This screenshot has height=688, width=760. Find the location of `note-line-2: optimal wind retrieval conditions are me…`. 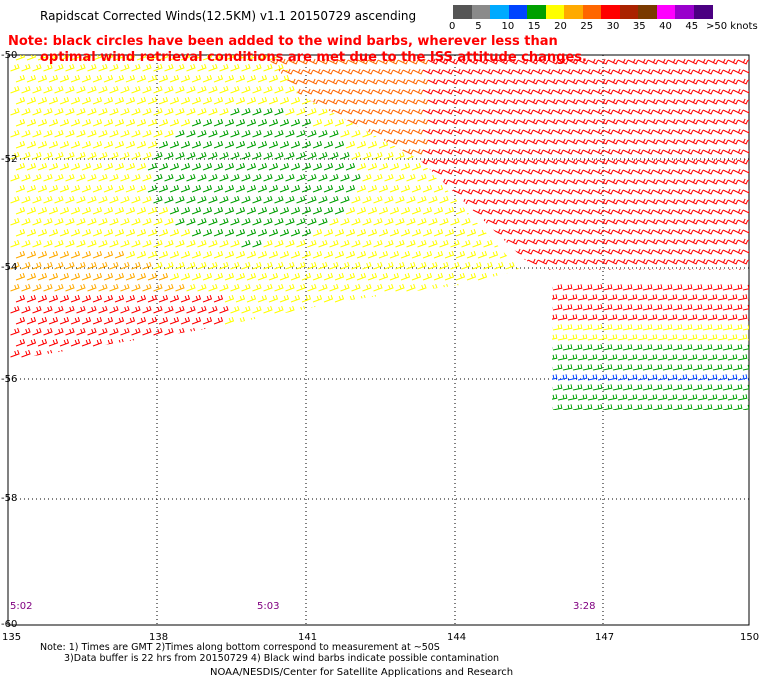

note-line-2: optimal wind retrieval conditions are me… is located at coordinates (313, 57).